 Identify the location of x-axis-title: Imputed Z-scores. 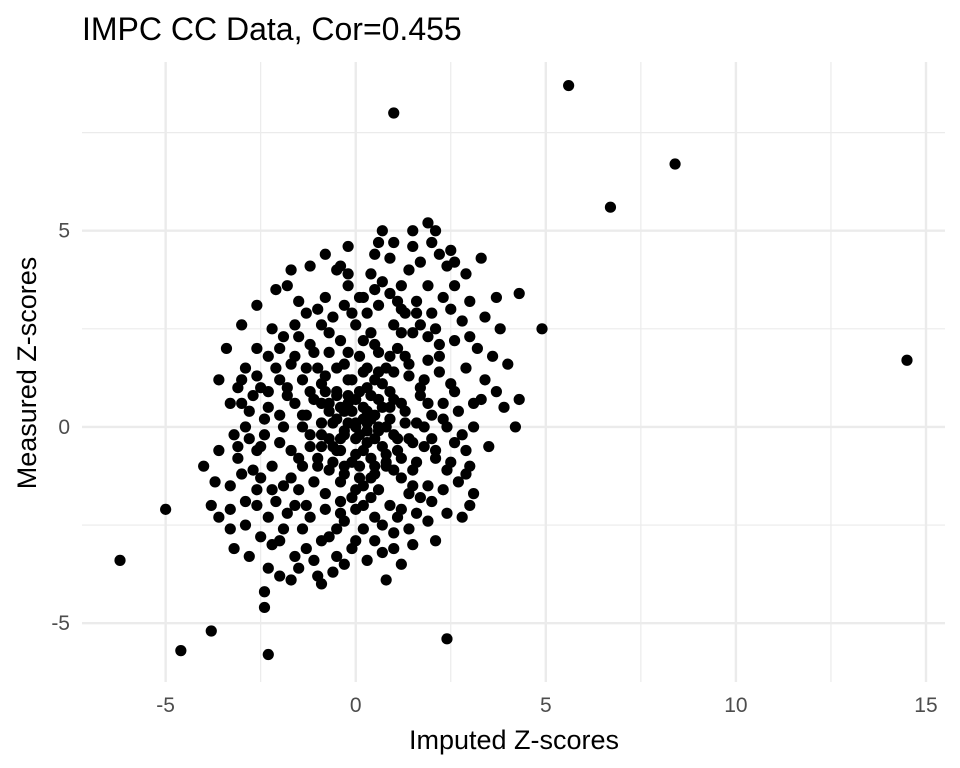
(514, 740).